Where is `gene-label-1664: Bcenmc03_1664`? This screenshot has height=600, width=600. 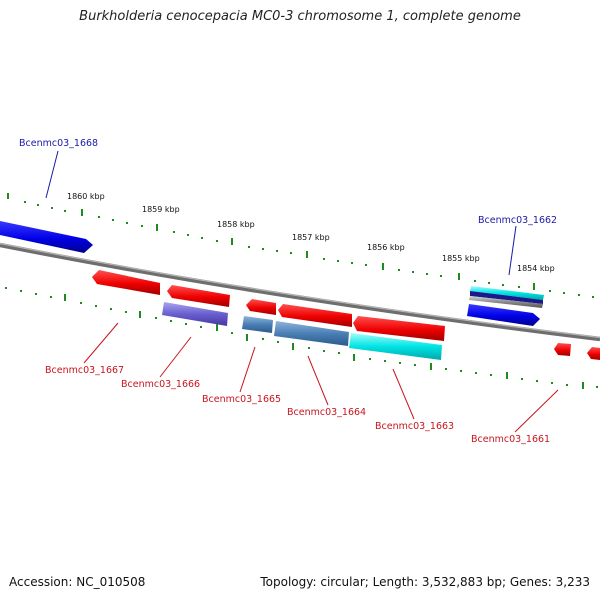
gene-label-1664: Bcenmc03_1664 is located at coordinates (326, 412).